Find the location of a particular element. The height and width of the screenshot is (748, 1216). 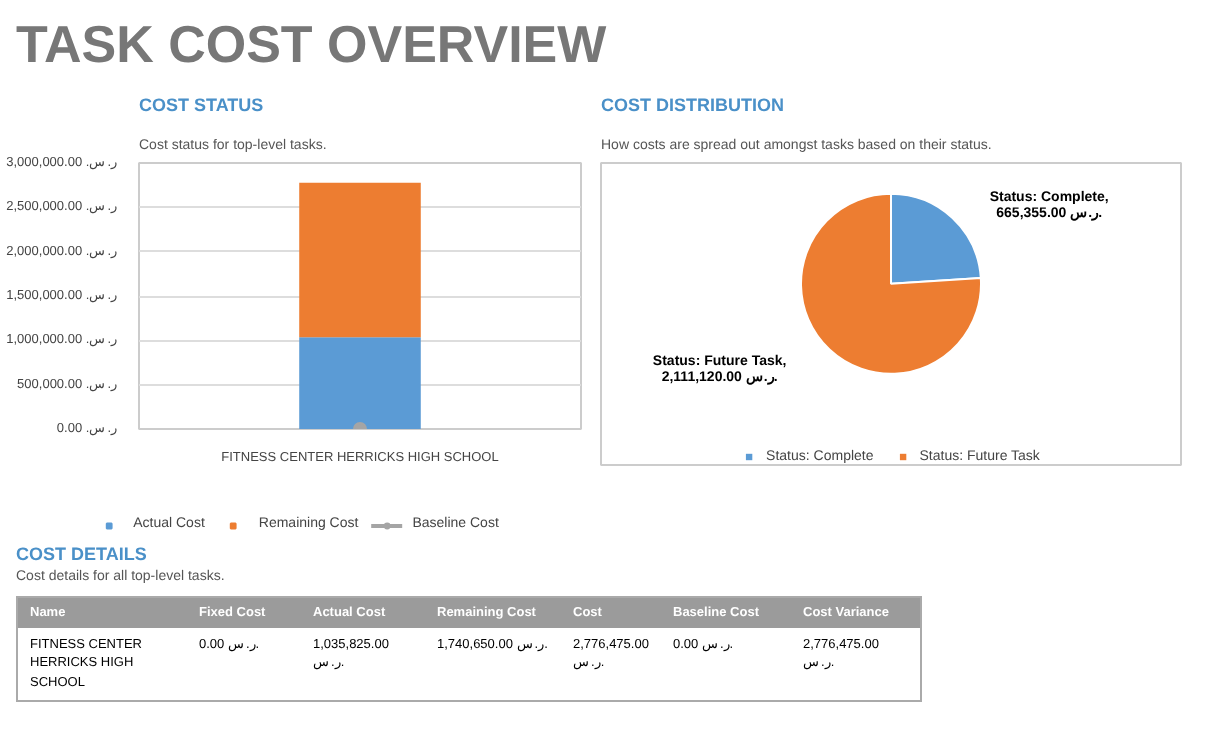

text: TASK COST OVERVIEW is located at coordinates (311, 45).